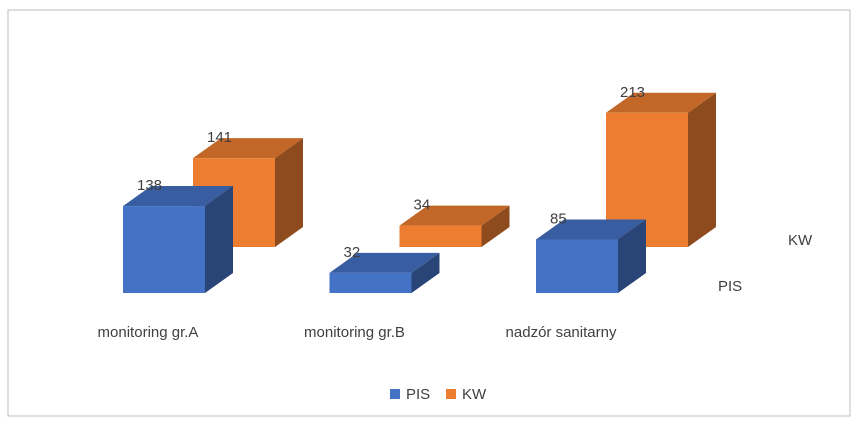 The height and width of the screenshot is (423, 855). What do you see at coordinates (800, 240) in the screenshot?
I see `depth-label: KW` at bounding box center [800, 240].